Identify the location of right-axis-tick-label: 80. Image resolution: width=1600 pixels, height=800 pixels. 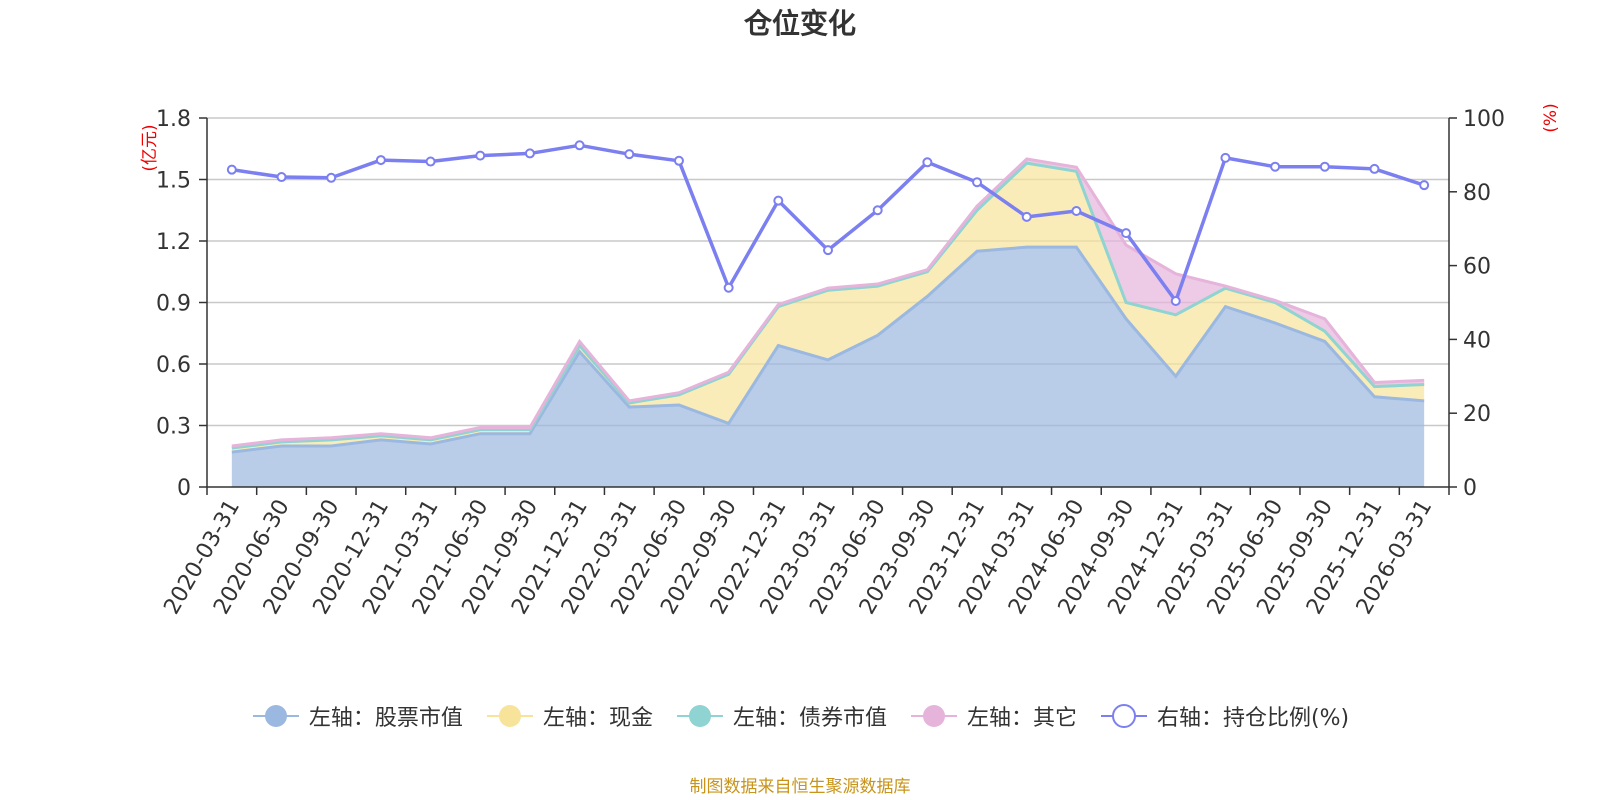
(1477, 193).